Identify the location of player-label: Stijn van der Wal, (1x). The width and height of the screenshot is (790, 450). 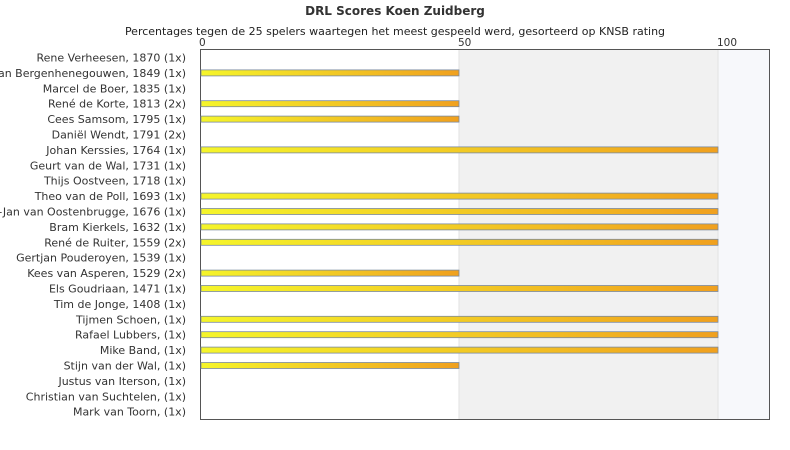
(125, 366).